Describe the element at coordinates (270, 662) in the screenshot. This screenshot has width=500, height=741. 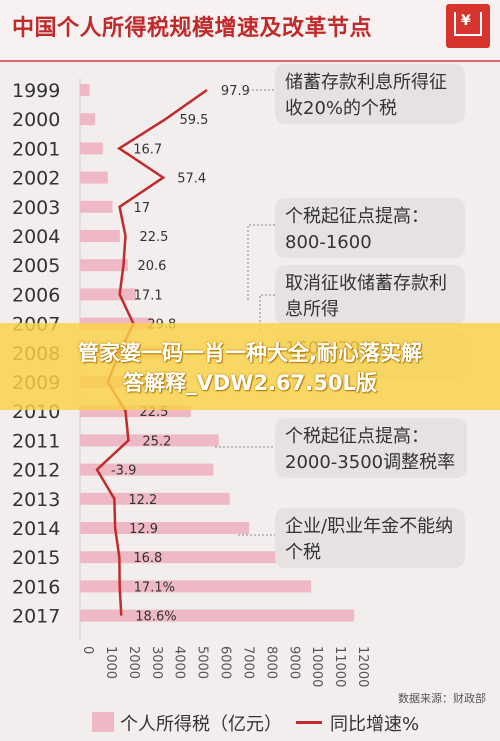
I see `x-tick-label: 8000` at that location.